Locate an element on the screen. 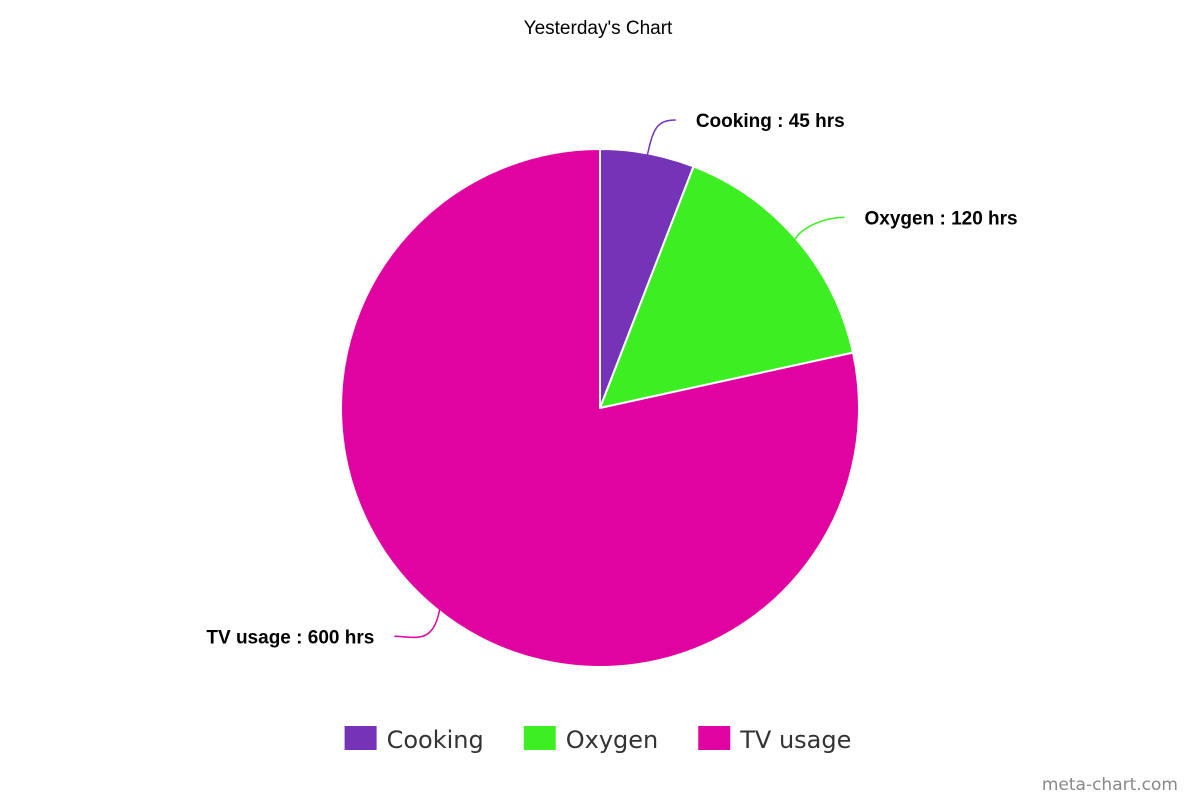  data-label-tv-usage: TV usage : 600 hrs is located at coordinates (290, 637).